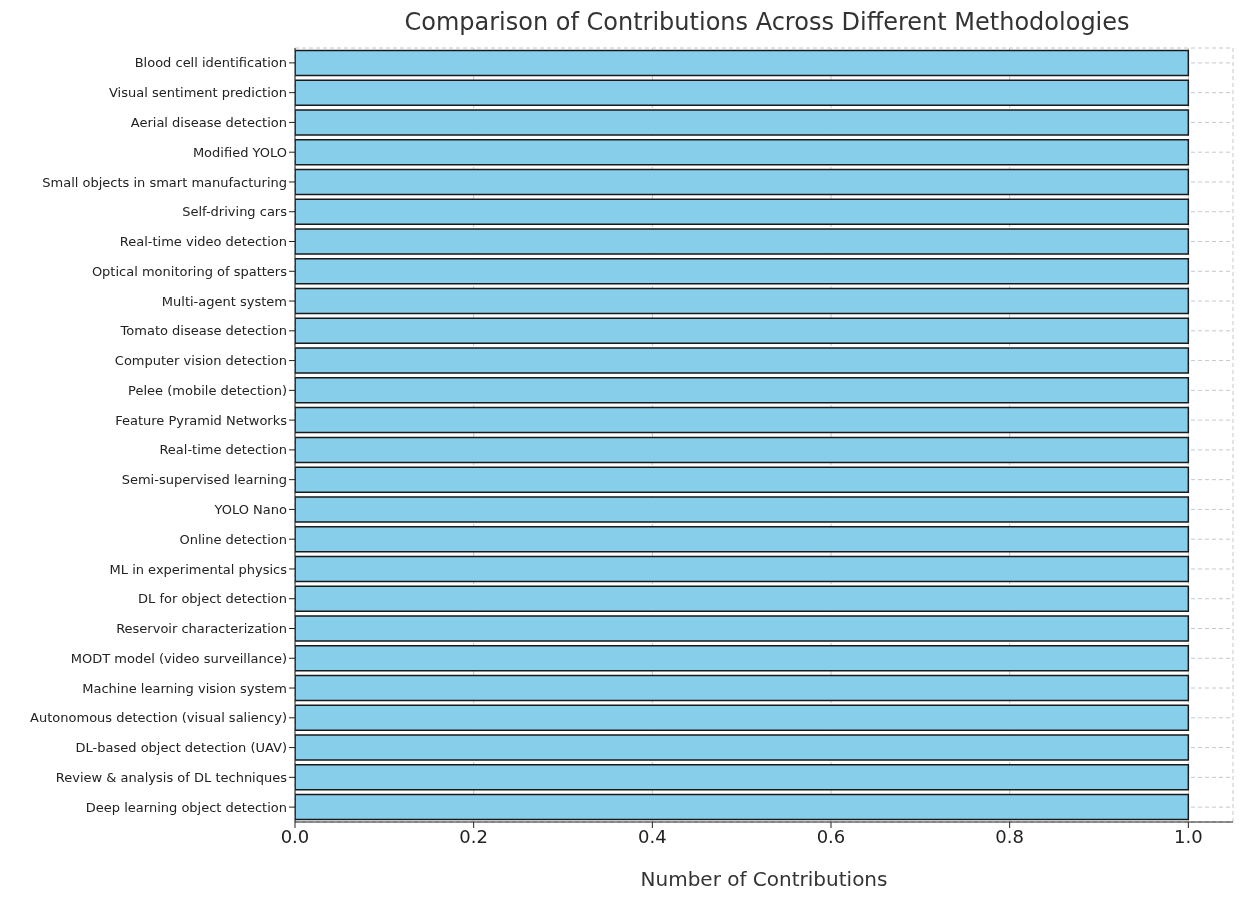  What do you see at coordinates (171, 777) in the screenshot?
I see `y-tick-label: Review & analysis of DL techniques` at bounding box center [171, 777].